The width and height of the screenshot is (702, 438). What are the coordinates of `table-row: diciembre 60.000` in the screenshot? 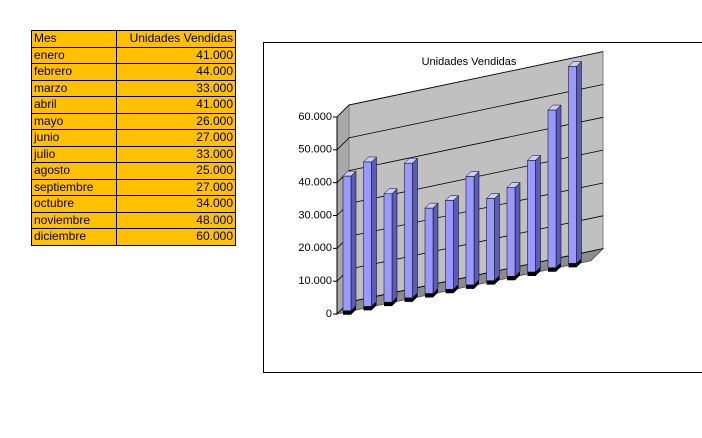 It's located at (133, 237).